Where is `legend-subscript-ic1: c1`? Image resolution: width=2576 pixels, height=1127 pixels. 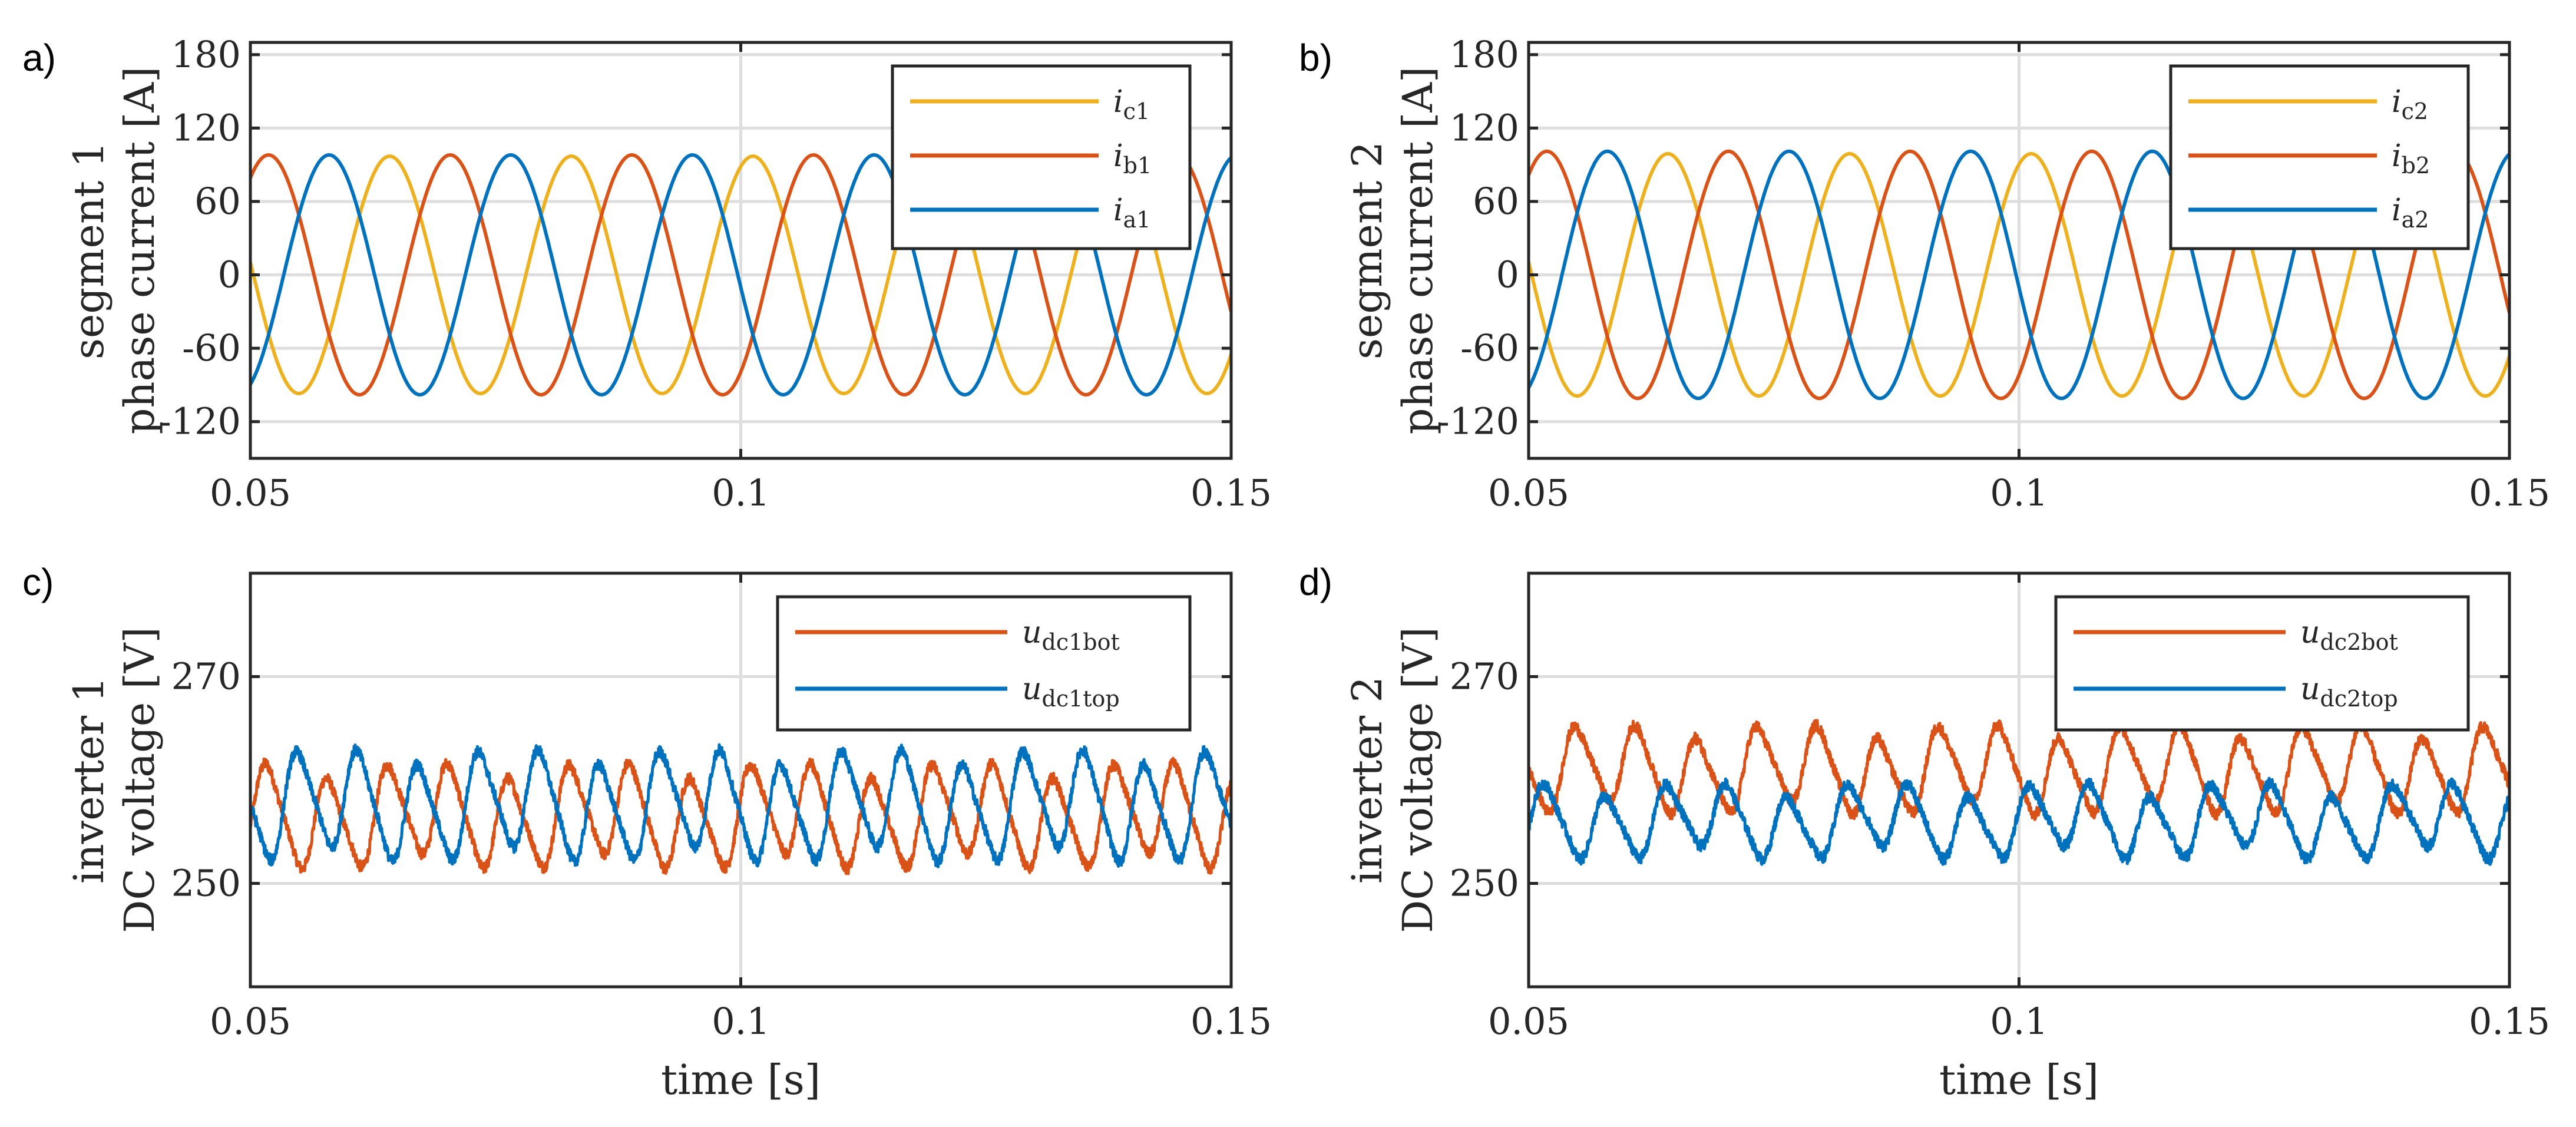
legend-subscript-ic1: c1 is located at coordinates (1136, 111).